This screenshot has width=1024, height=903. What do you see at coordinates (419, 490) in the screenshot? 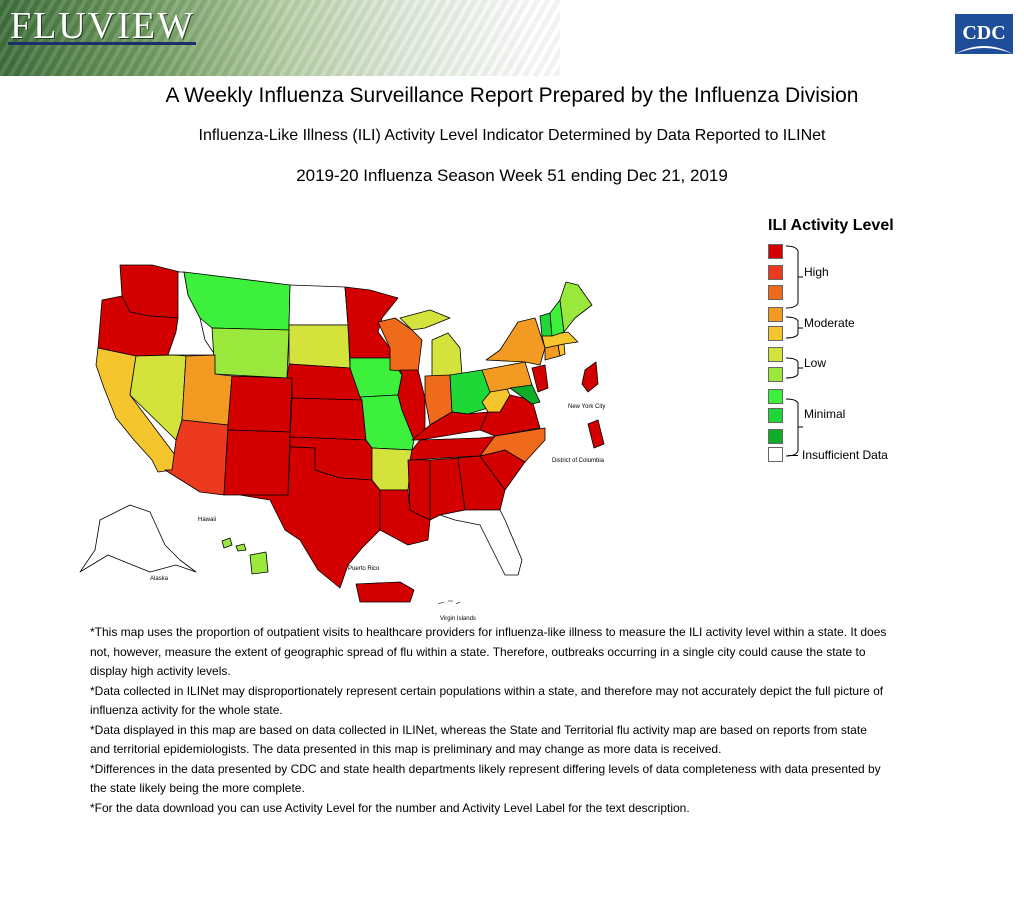
I see `state-mississippi` at bounding box center [419, 490].